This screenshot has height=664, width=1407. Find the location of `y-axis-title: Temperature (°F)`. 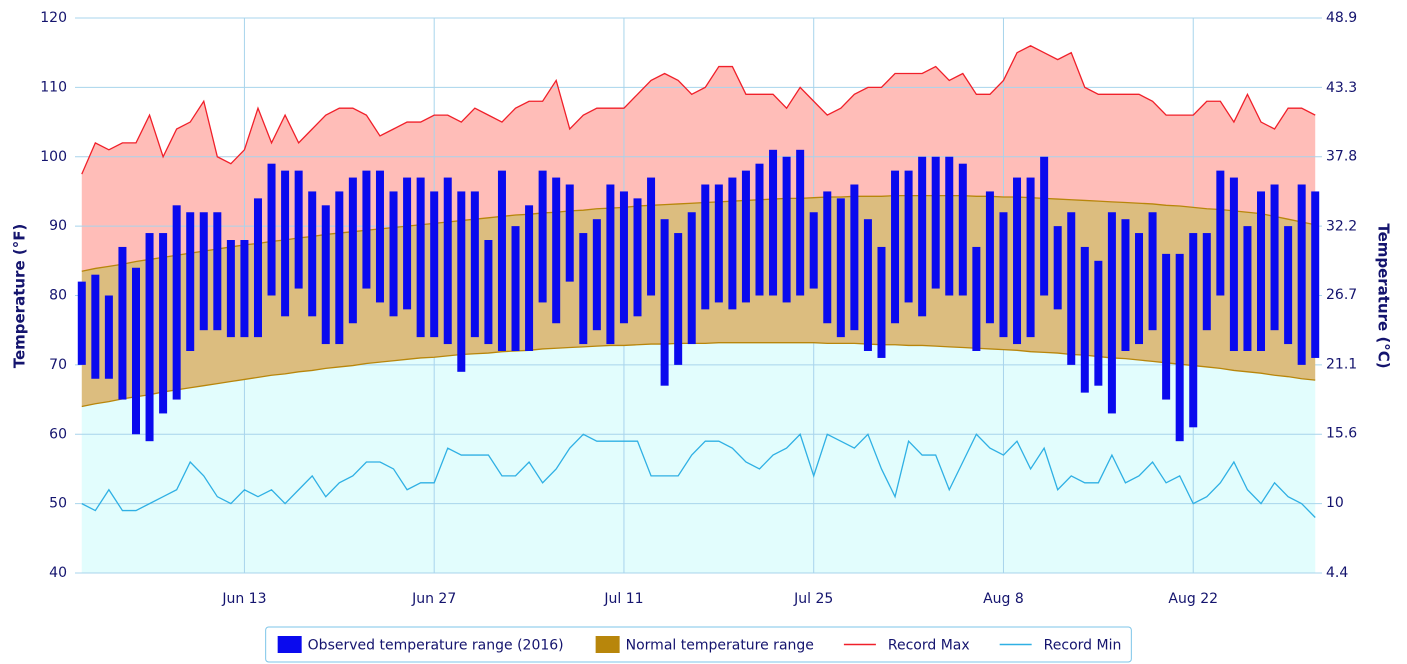

y-axis-title: Temperature (°F) is located at coordinates (20, 296).